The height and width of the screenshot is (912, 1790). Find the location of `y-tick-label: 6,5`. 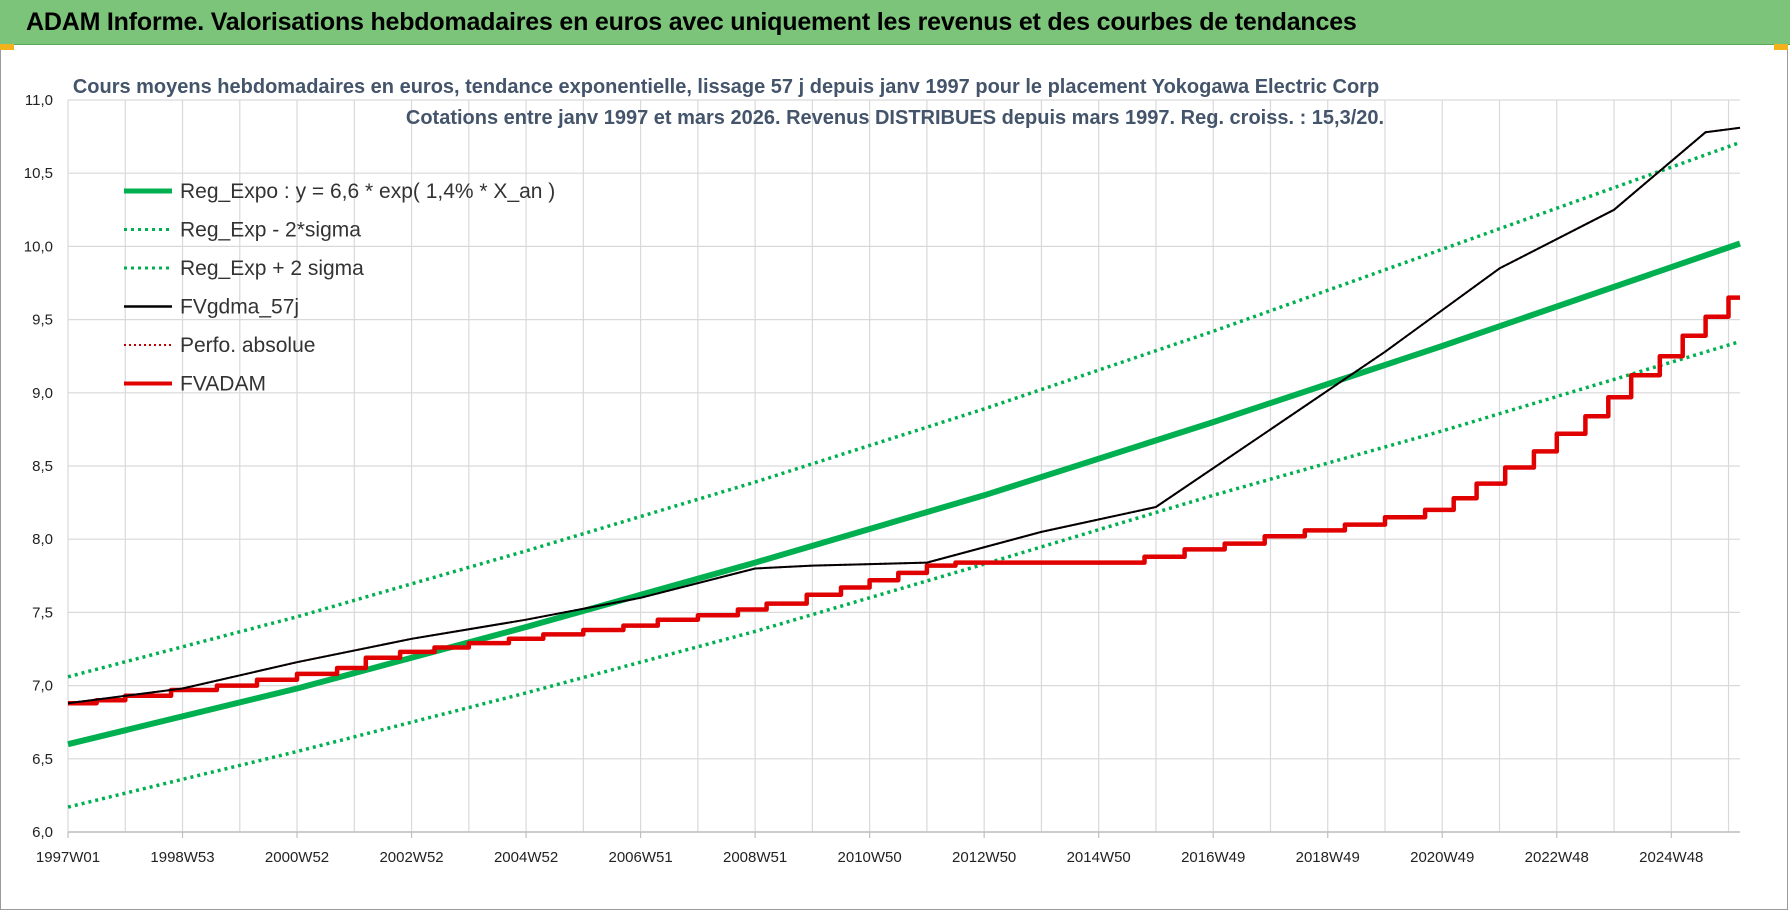

y-tick-label: 6,5 is located at coordinates (42, 759).